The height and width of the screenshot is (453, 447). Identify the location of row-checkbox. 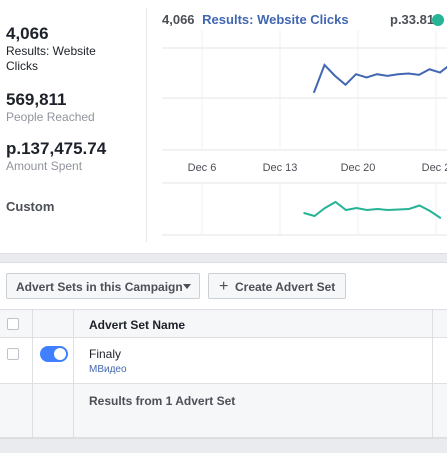
(13, 354).